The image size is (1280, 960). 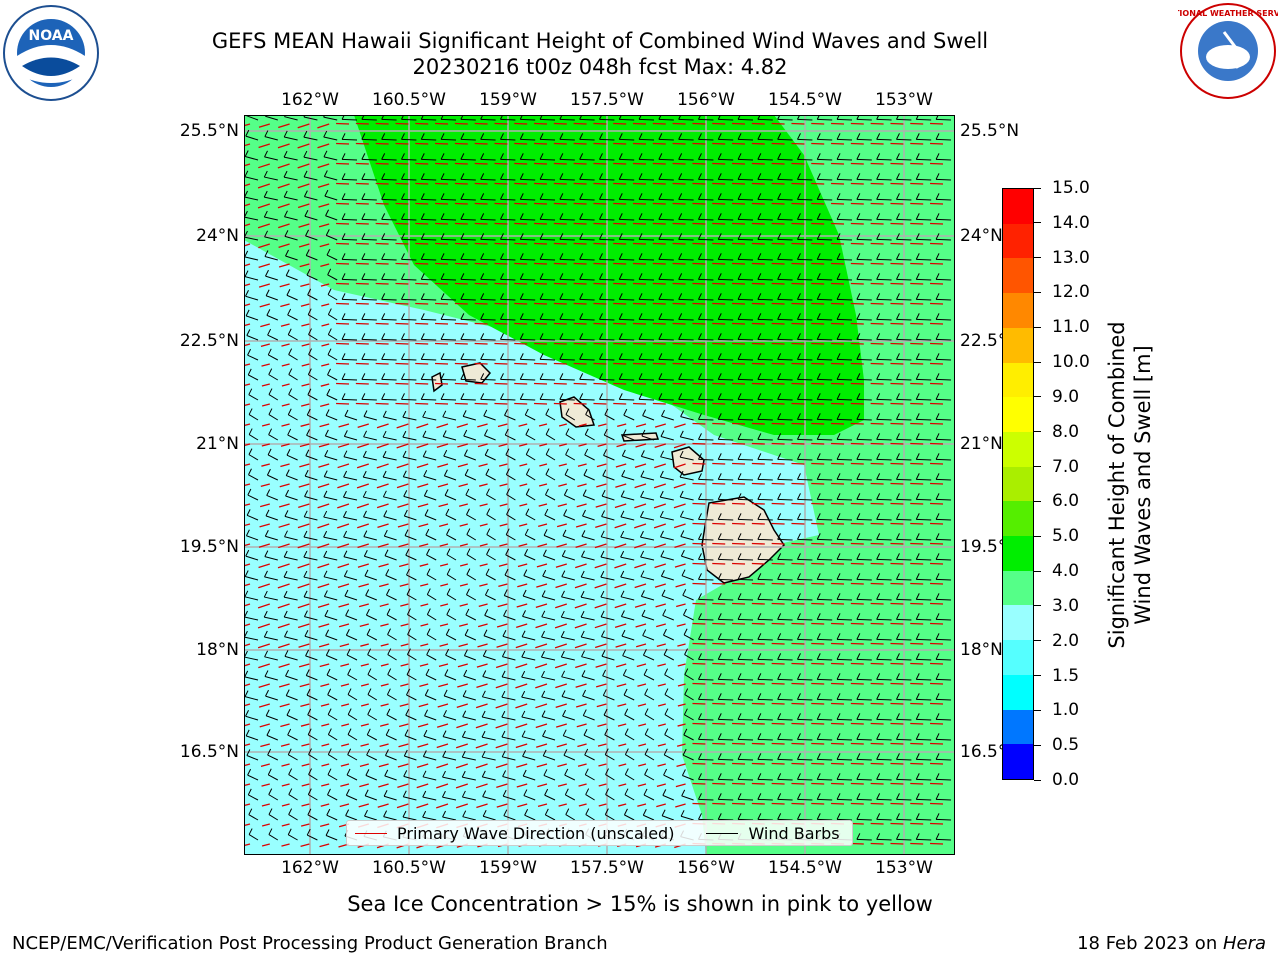 What do you see at coordinates (1066, 745) in the screenshot?
I see `colorbar-tick-label: 0.5` at bounding box center [1066, 745].